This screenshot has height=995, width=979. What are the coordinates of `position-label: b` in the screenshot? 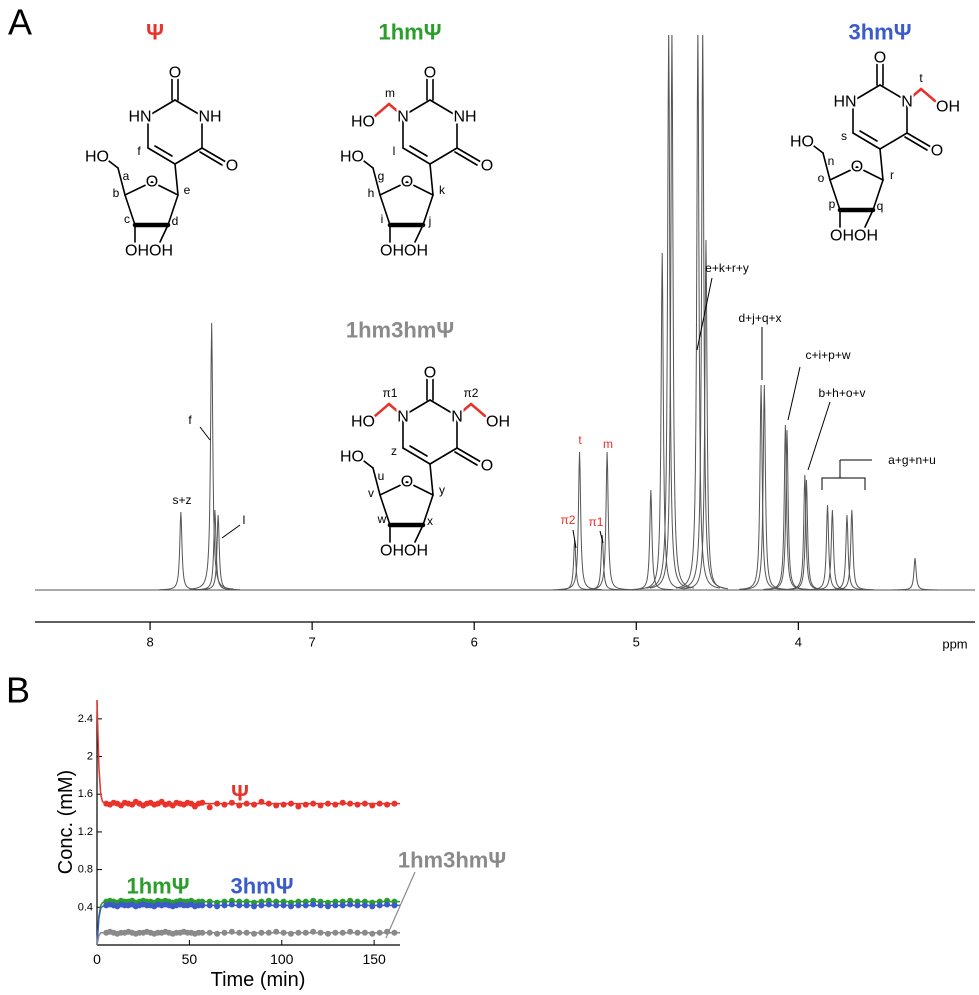 It's located at (116, 193).